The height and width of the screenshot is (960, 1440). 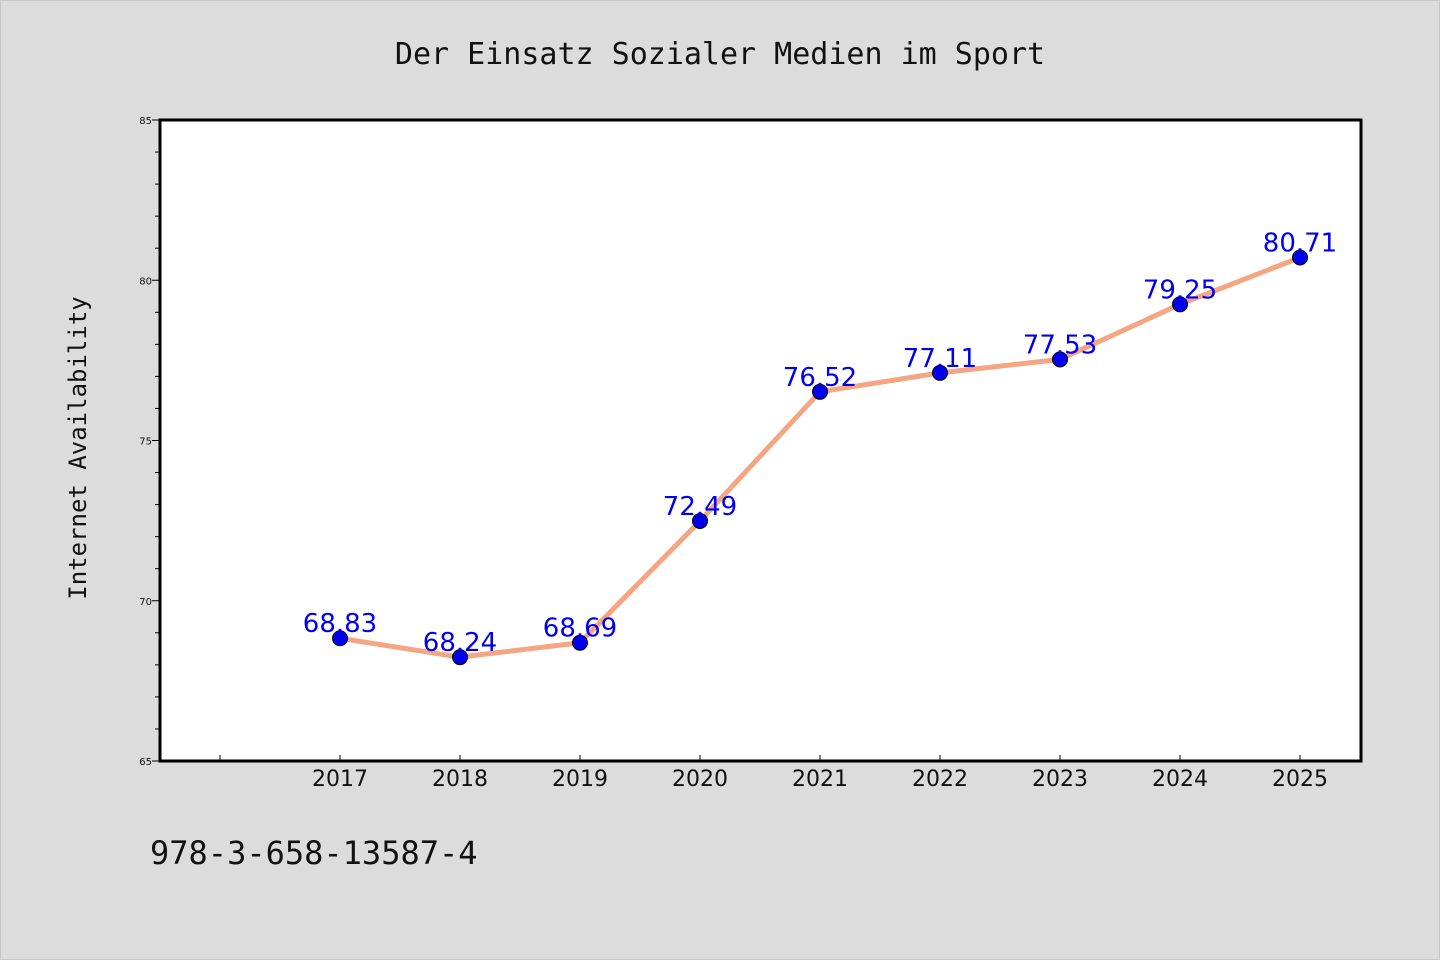 What do you see at coordinates (145, 602) in the screenshot?
I see `y-tick-label: 70` at bounding box center [145, 602].